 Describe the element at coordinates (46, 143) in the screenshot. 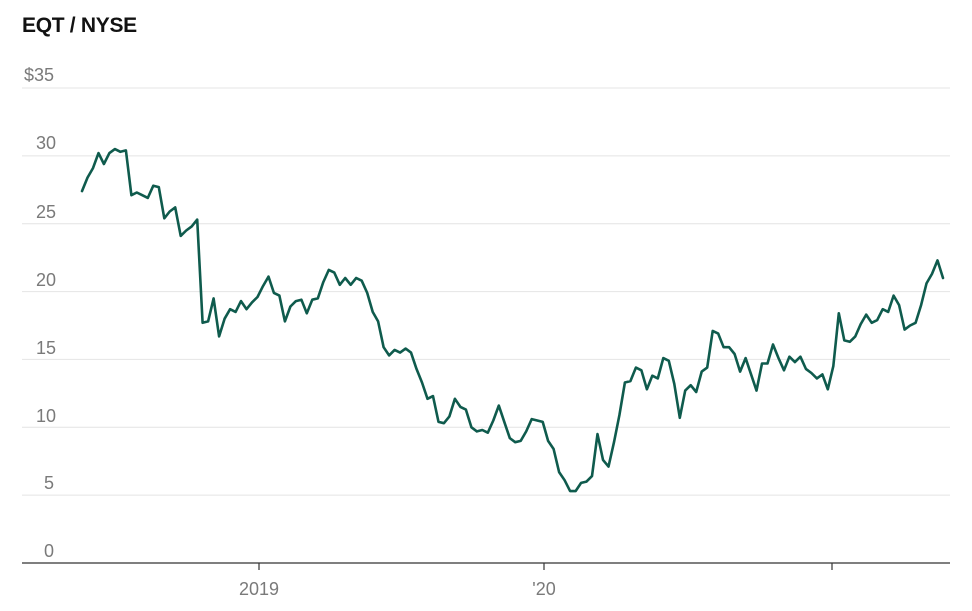

I see `y-tick-label: 30` at that location.